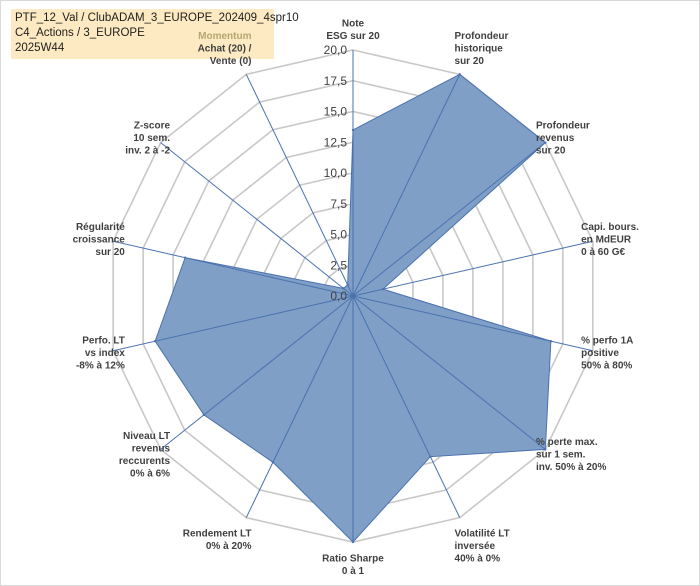 The height and width of the screenshot is (586, 700). I want to click on axis-label-2: Profondeur revenus sur 20, so click(563, 138).